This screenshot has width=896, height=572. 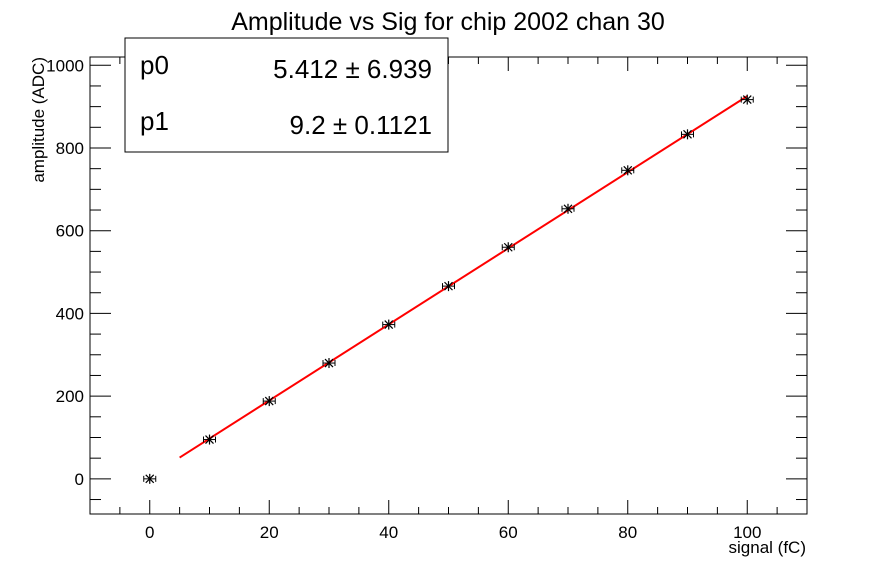 I want to click on x-tick-label: 40, so click(x=388, y=532).